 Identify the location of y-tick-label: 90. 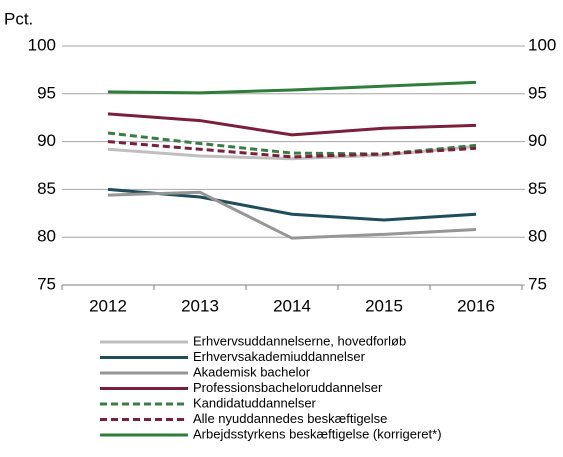
(46, 140).